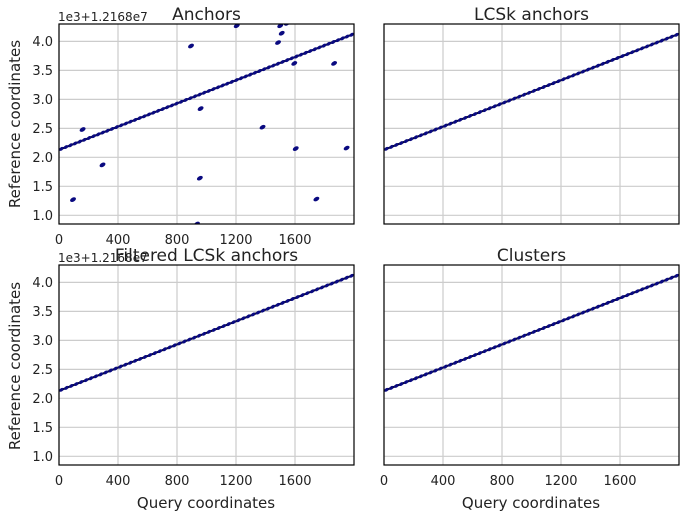 Image resolution: width=688 pixels, height=520 pixels. What do you see at coordinates (206, 332) in the screenshot?
I see `plot-area` at bounding box center [206, 332].